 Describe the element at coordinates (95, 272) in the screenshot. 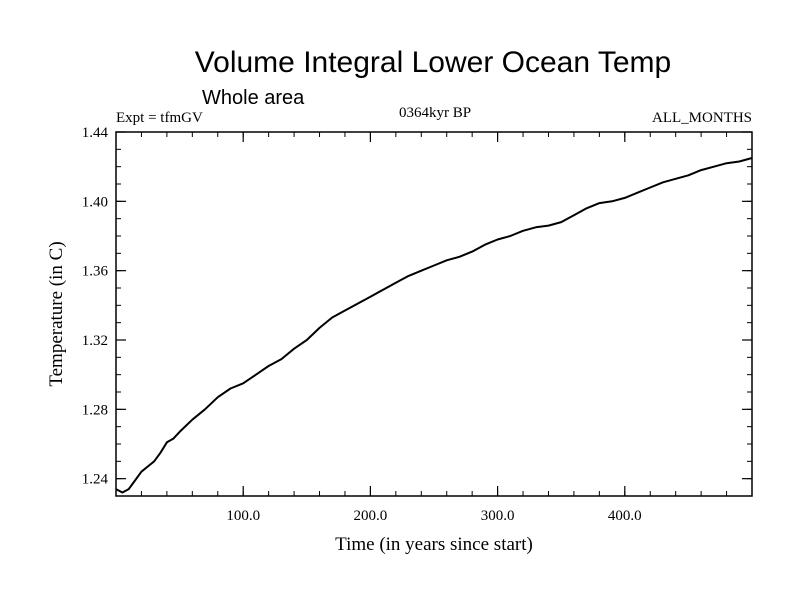

I see `y-tick-label: 1.36` at that location.